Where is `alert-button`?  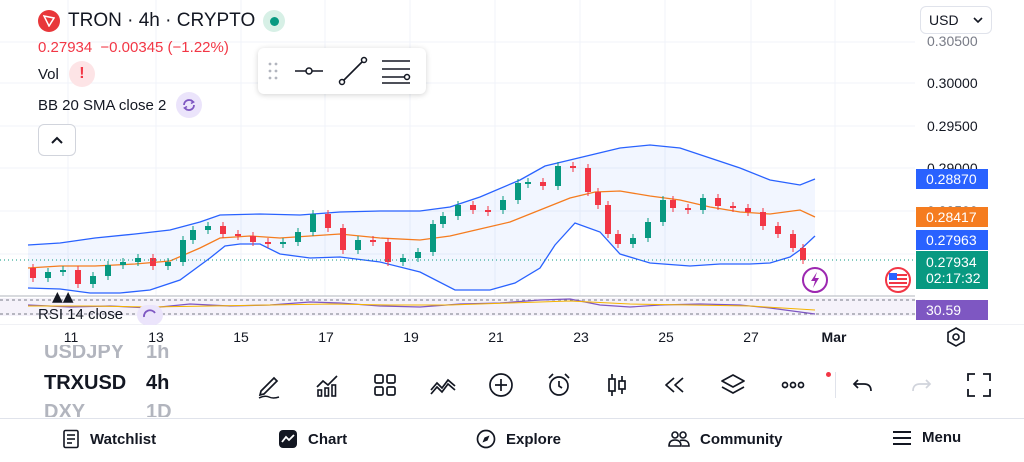
alert-button is located at coordinates (559, 385).